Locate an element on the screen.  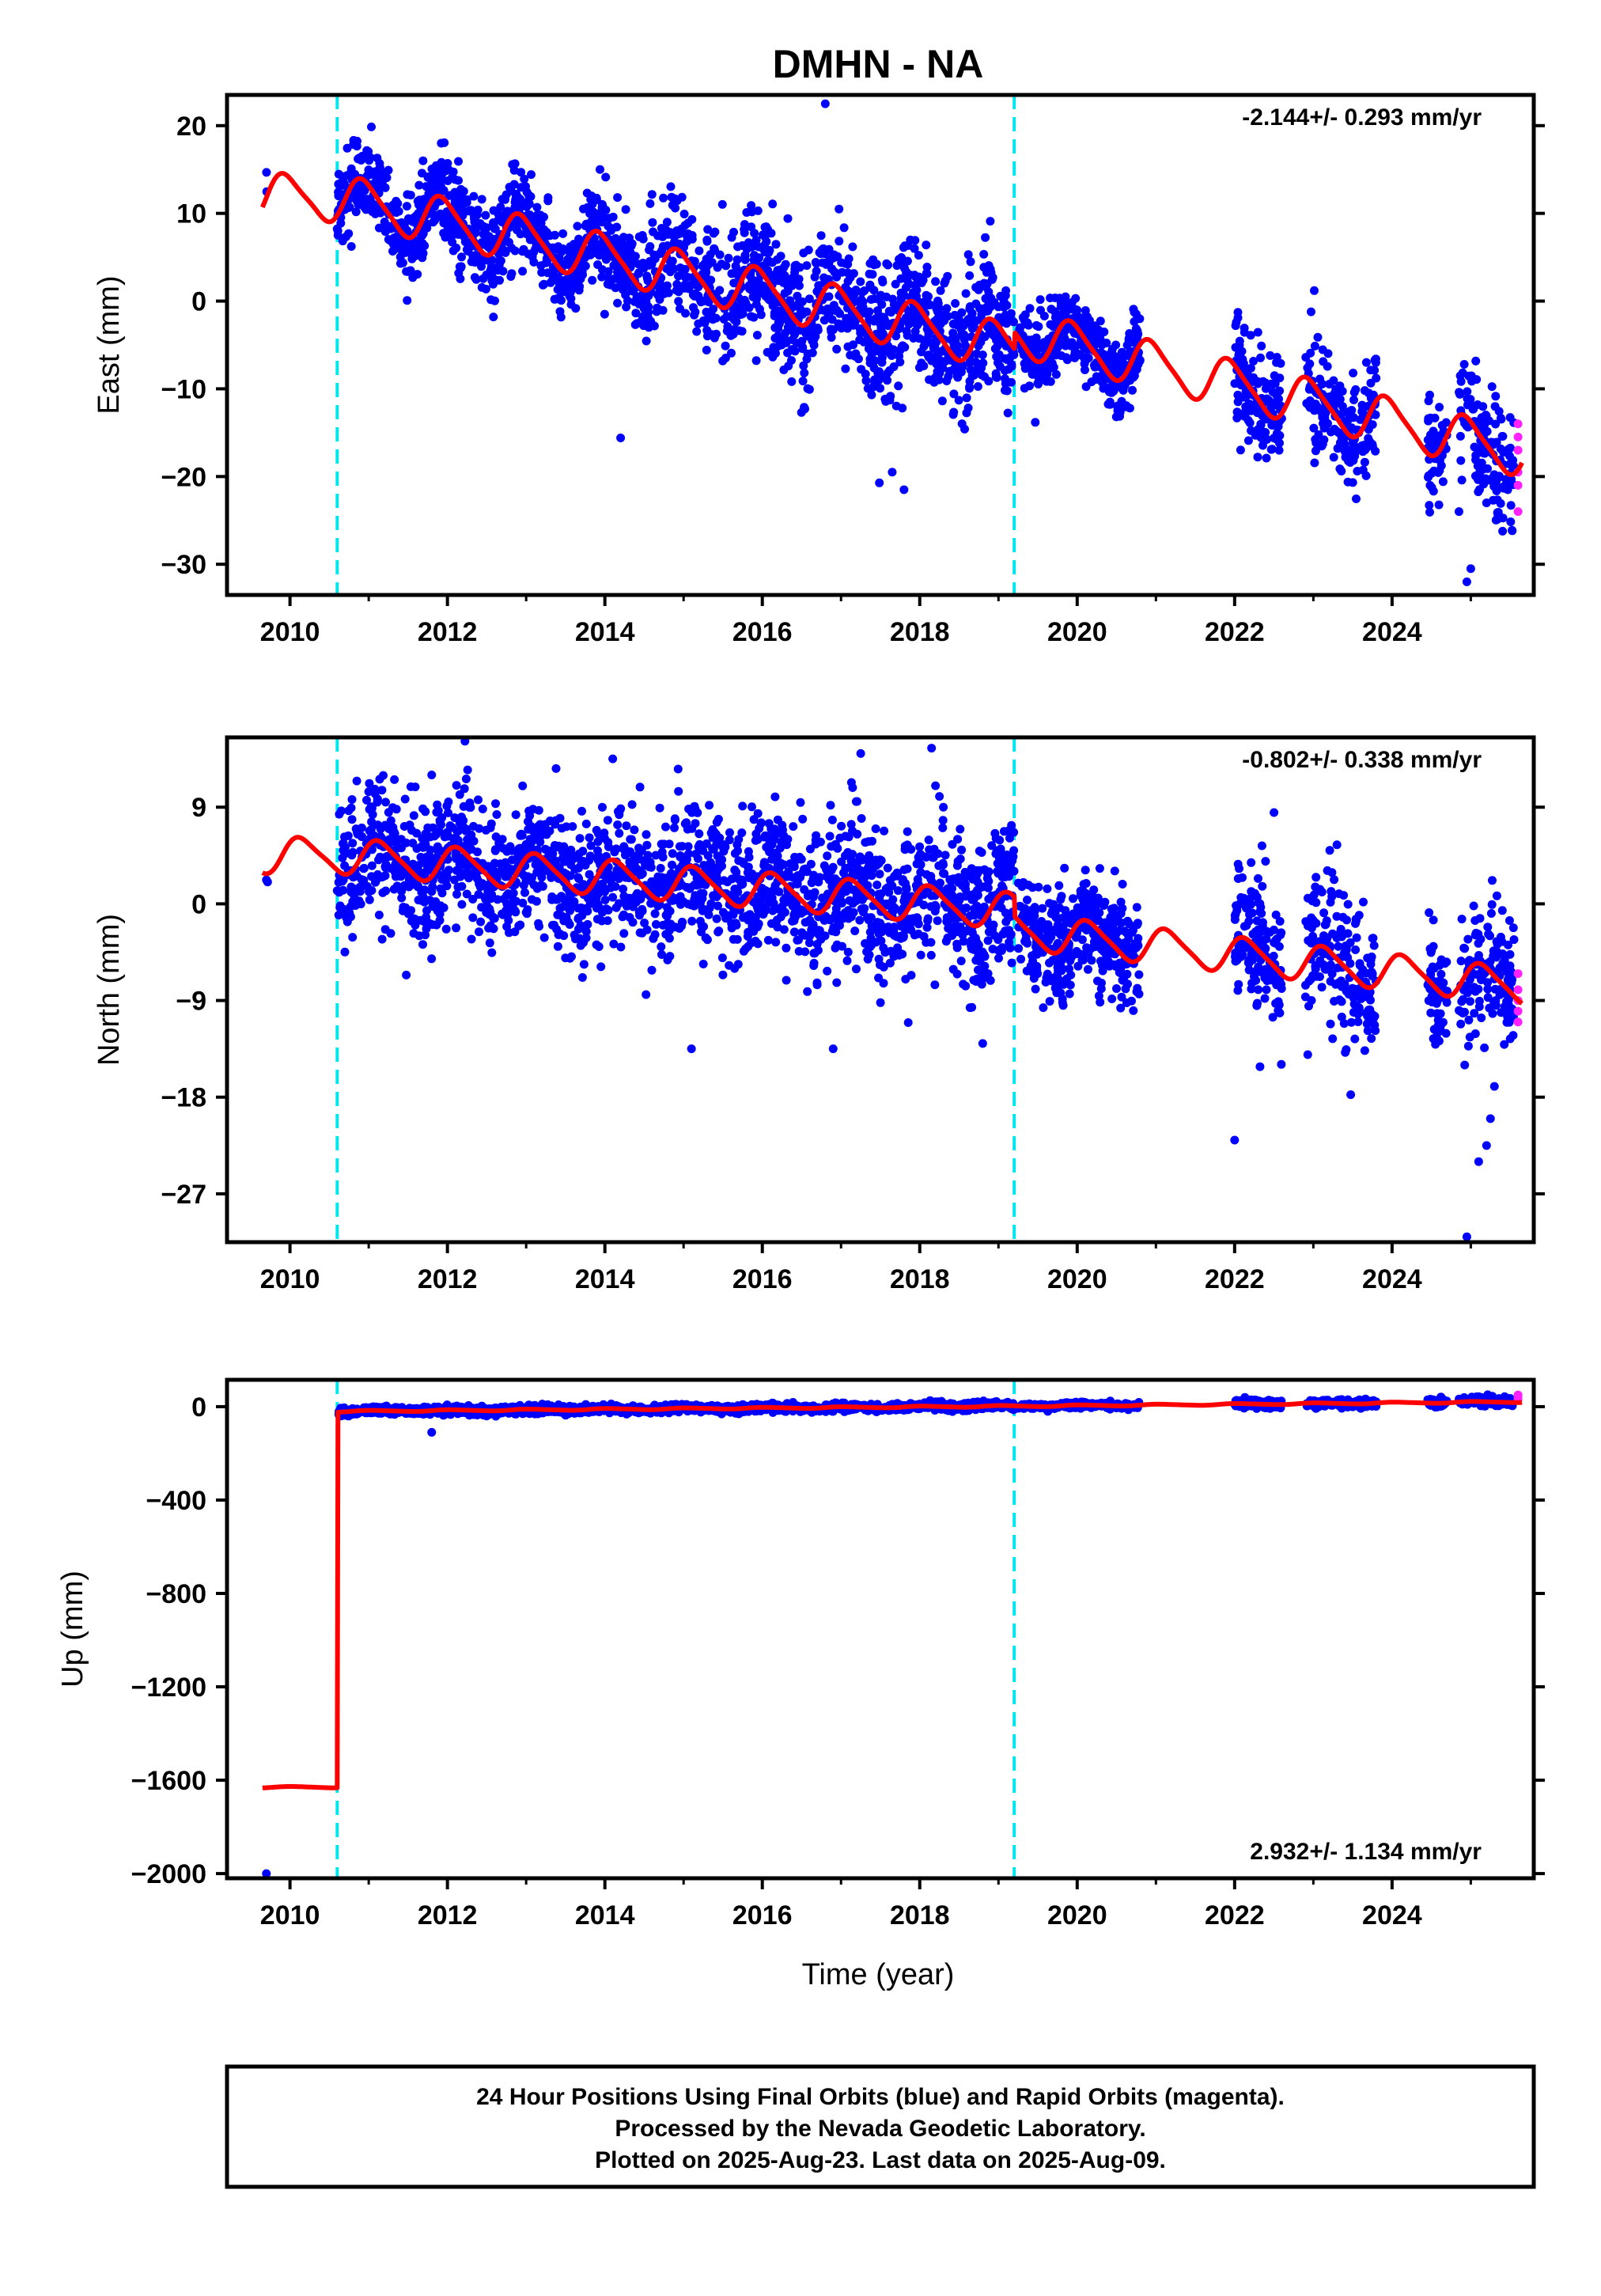
data-point-1984 is located at coordinates (954, 412).